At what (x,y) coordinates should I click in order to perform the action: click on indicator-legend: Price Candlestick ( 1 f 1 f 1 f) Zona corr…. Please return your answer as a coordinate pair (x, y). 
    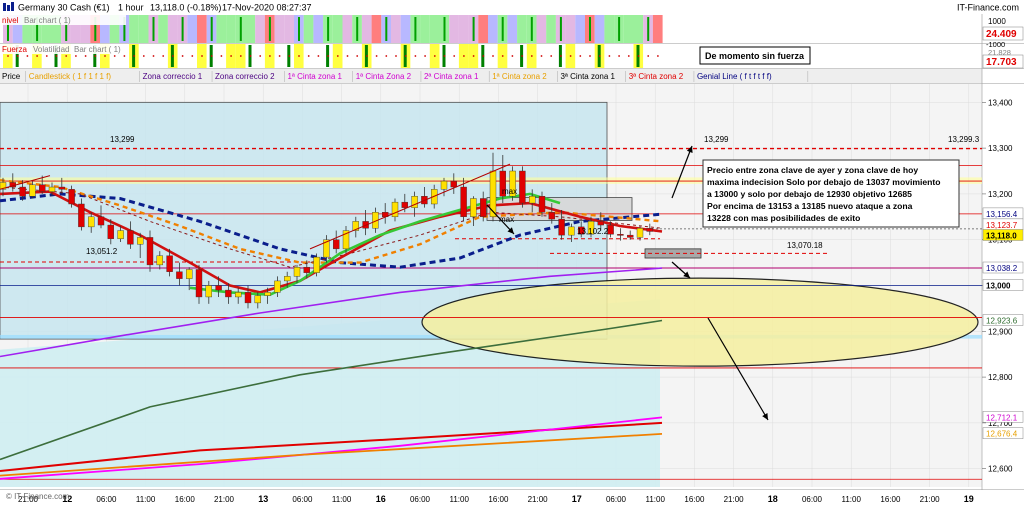
    Looking at the image, I should click on (405, 76).